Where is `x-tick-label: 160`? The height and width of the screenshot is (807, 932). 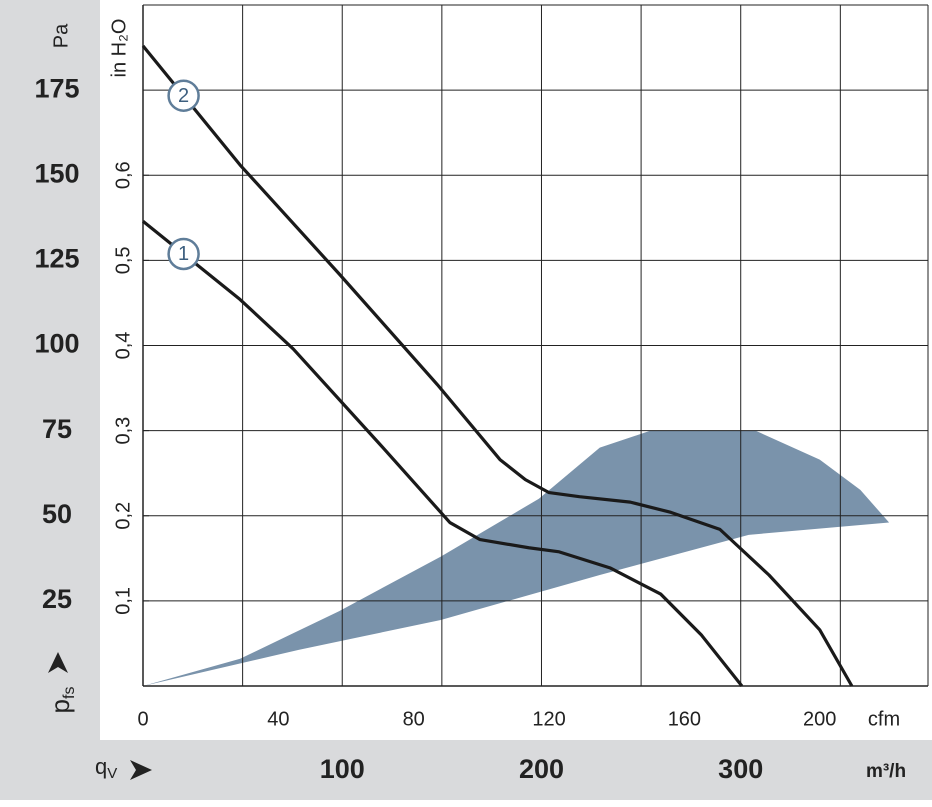
x-tick-label: 160 is located at coordinates (684, 719).